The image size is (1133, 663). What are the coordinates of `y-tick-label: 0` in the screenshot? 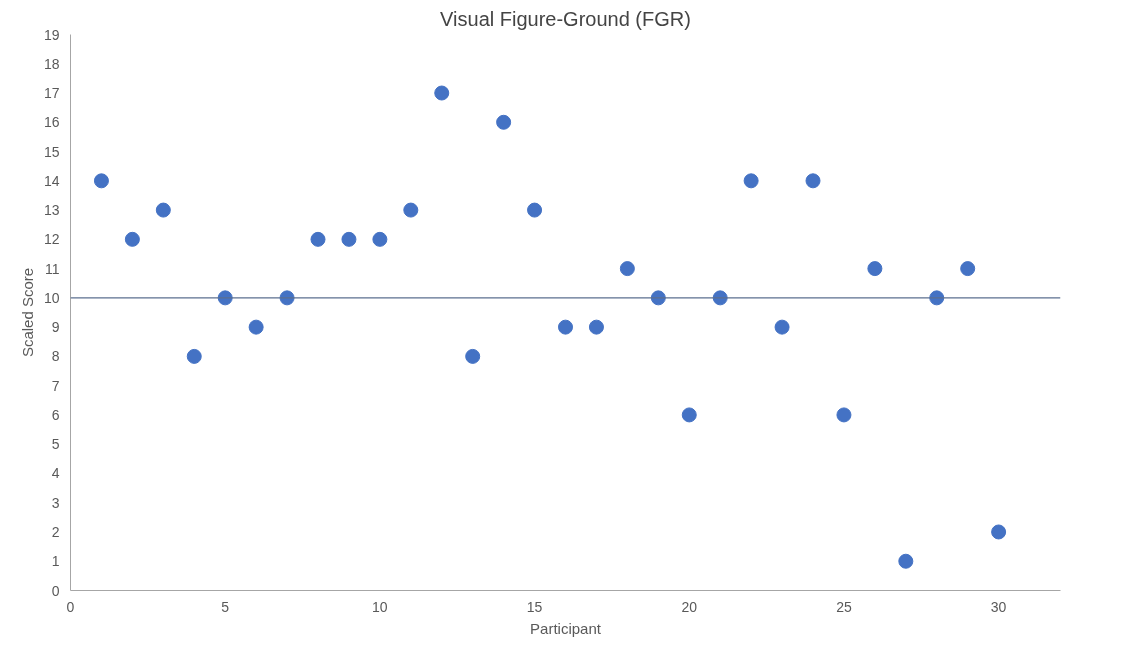 It's located at (55, 590).